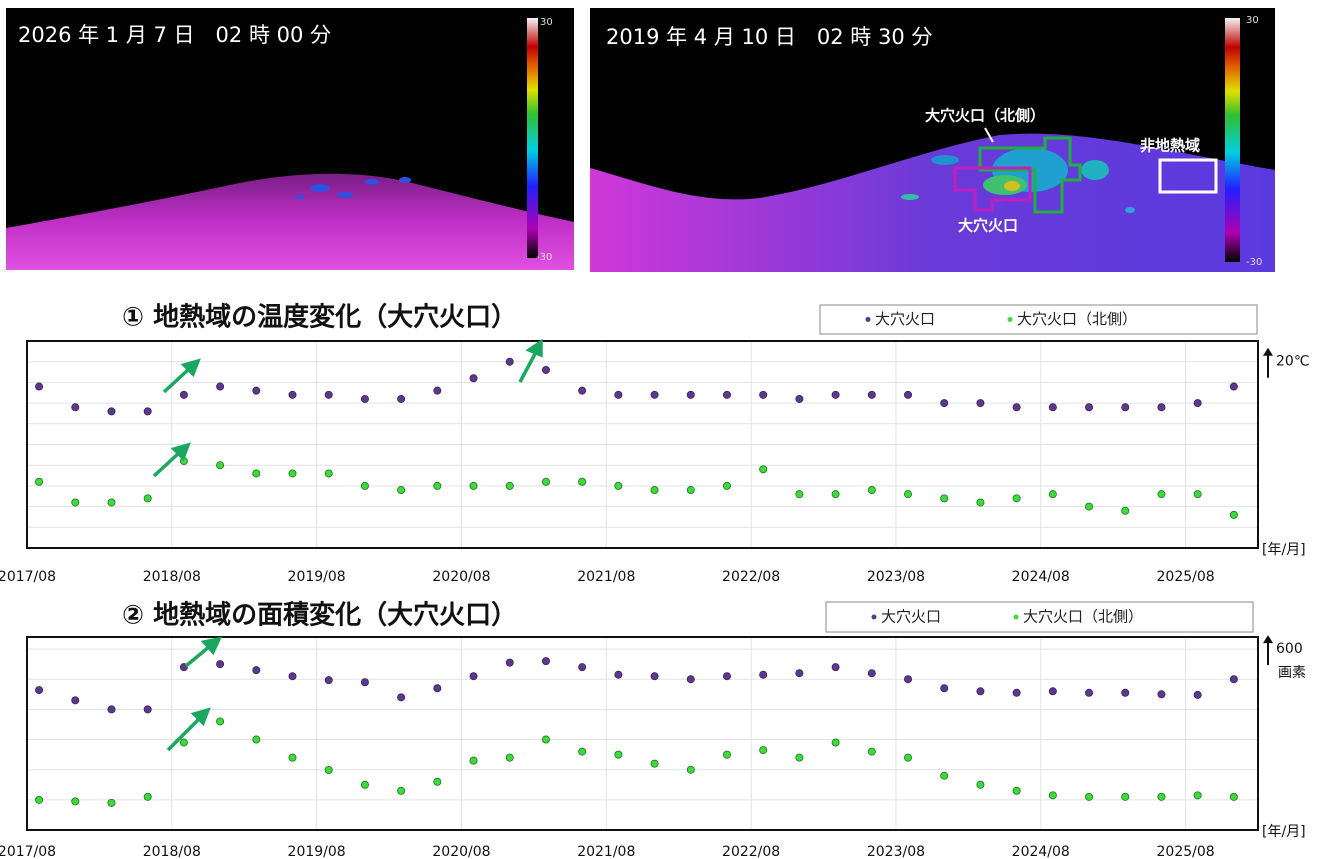 This screenshot has height=859, width=1330. I want to click on annotation-unit: 画素, so click(1292, 673).